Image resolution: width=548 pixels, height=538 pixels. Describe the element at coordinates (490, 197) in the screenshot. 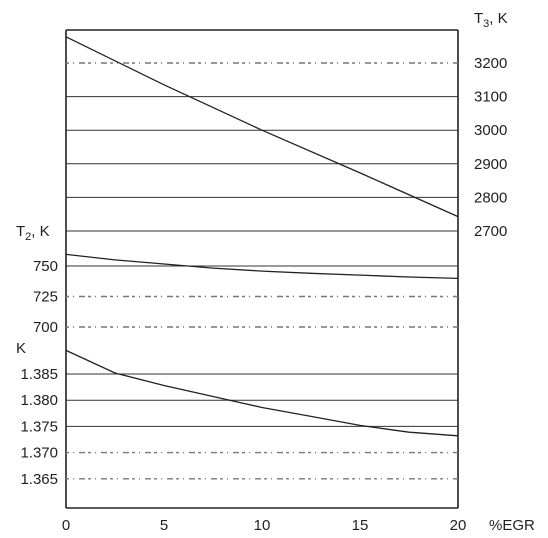

I see `T3-tick-label: 2800` at that location.